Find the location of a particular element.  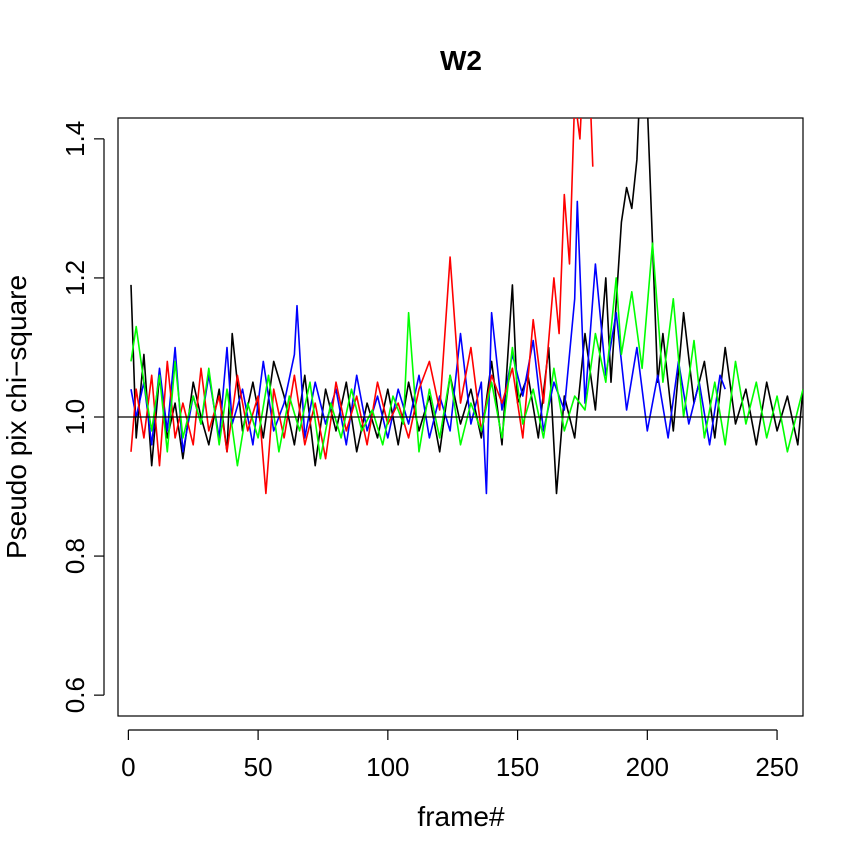

y-tick-label: 0.6 is located at coordinates (75, 695).